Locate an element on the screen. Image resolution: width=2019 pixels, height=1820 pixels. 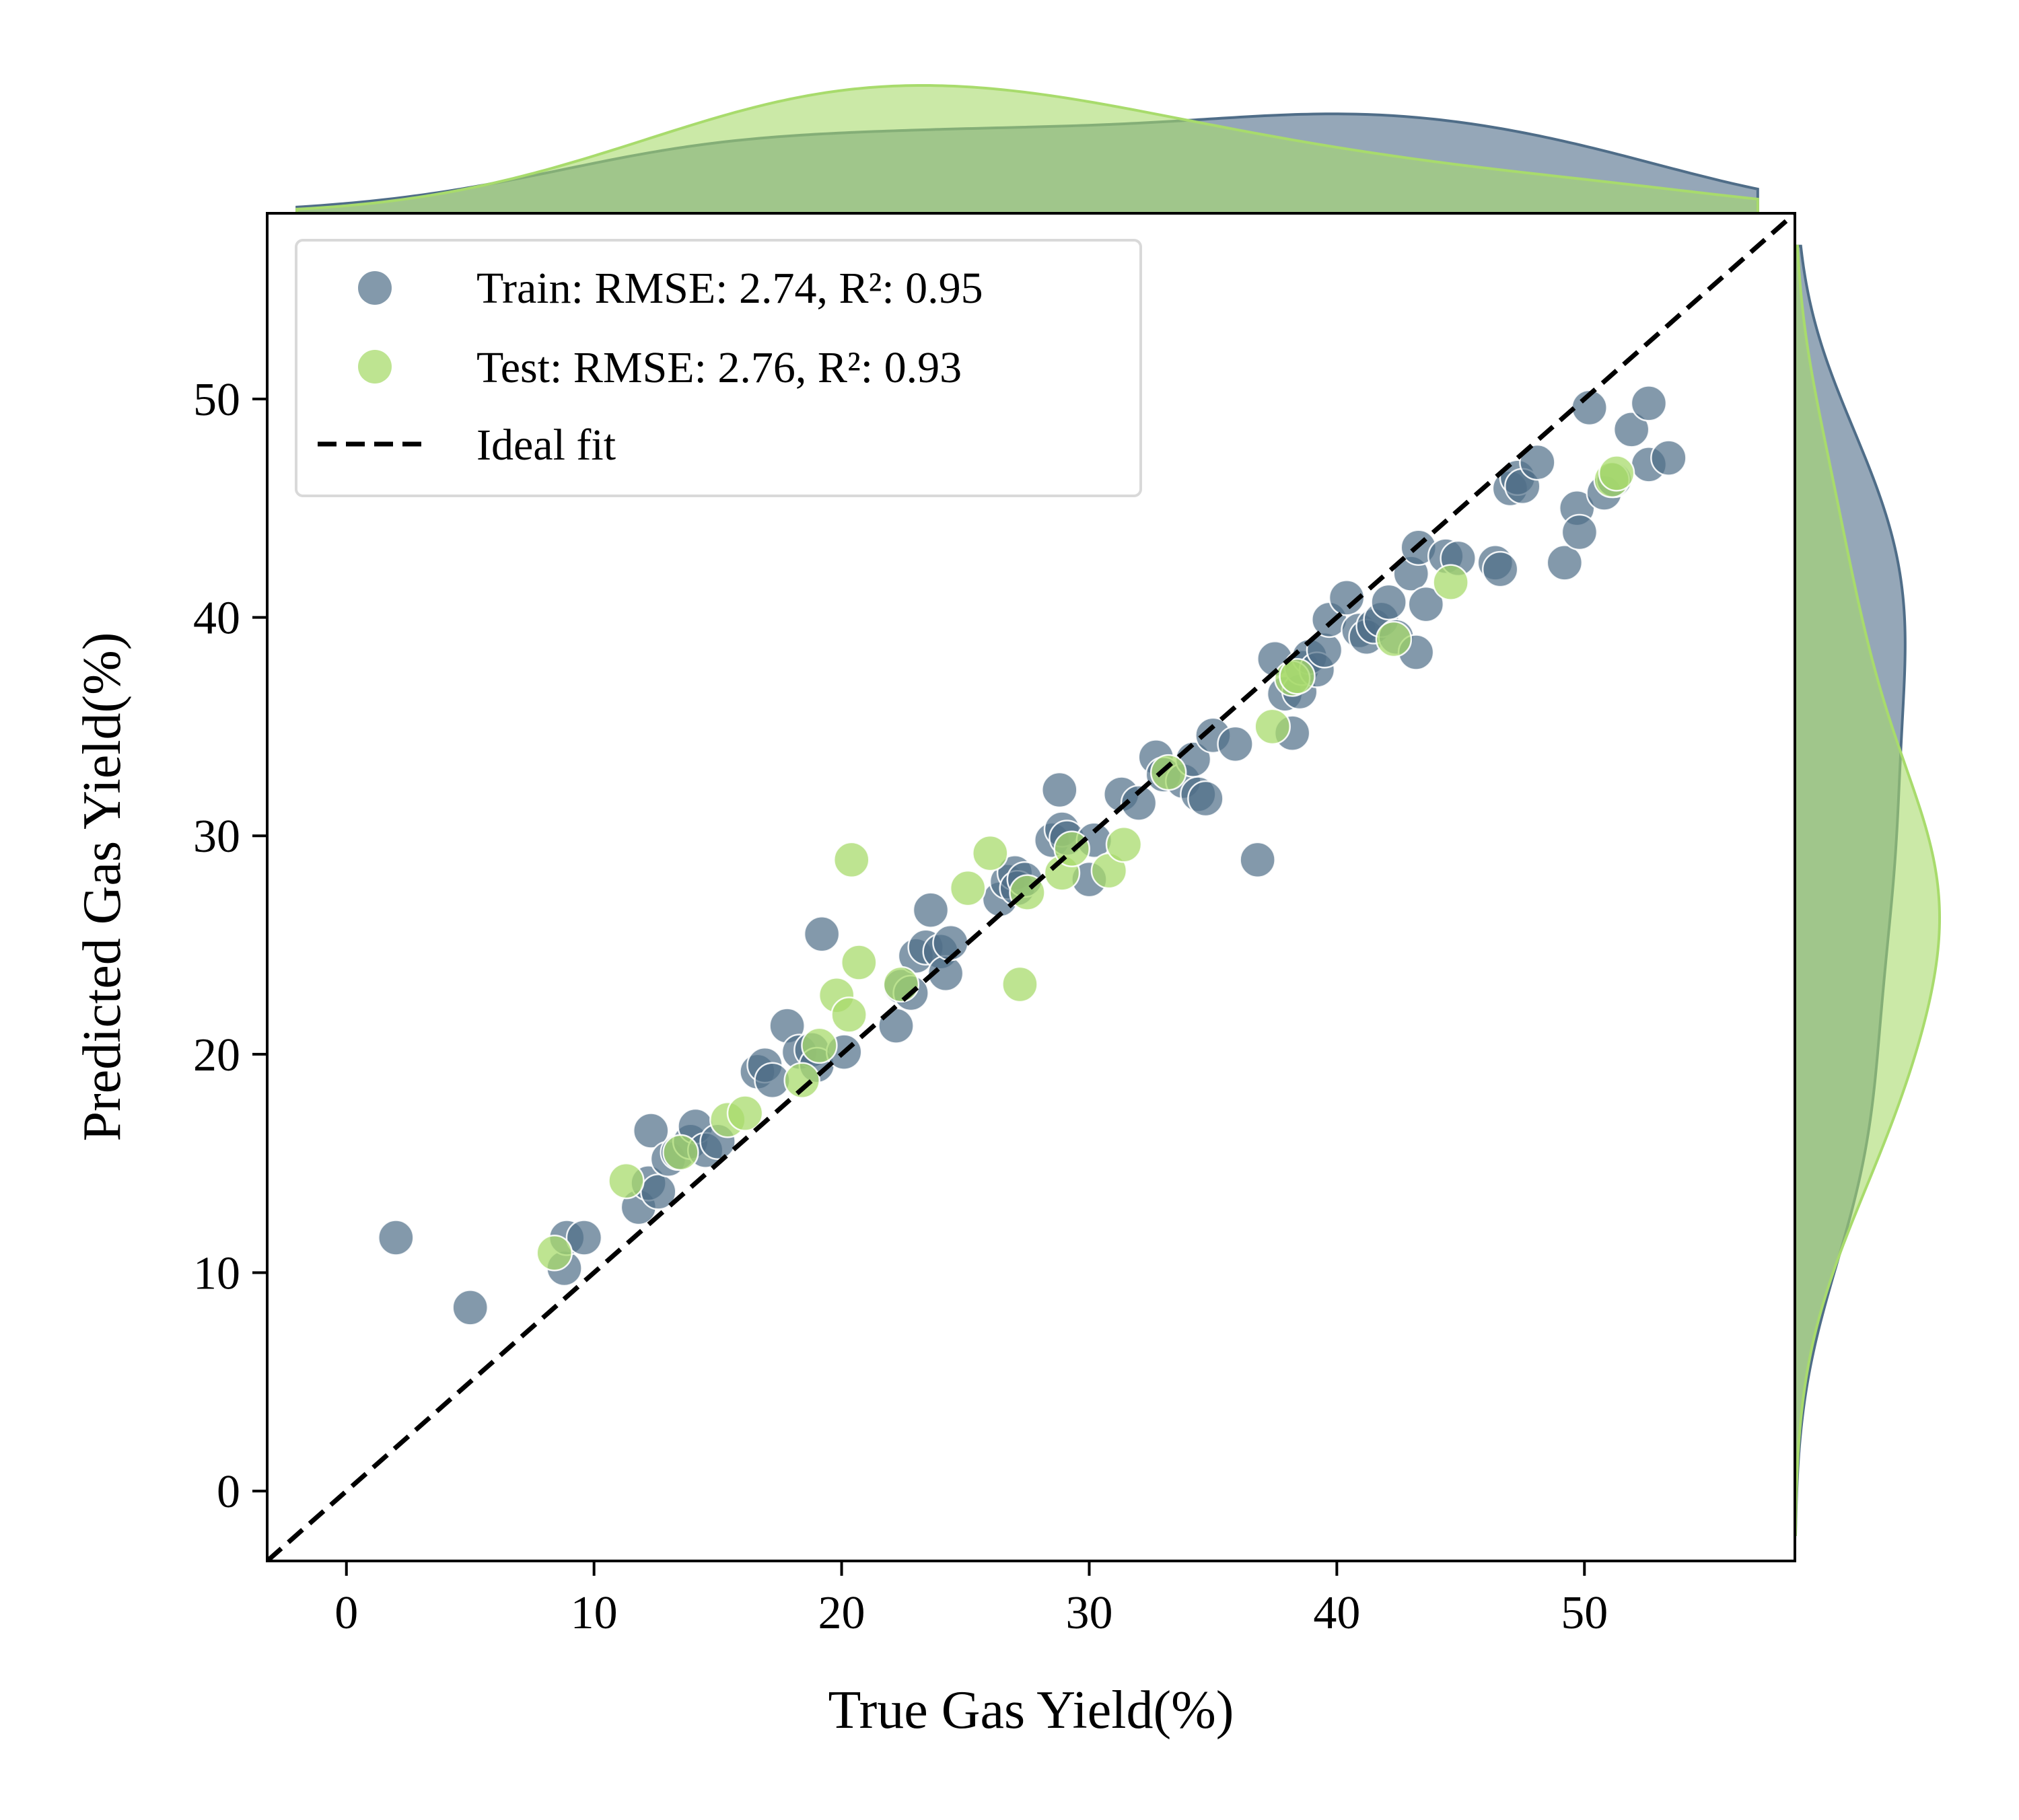
test-y-density is located at coordinates (1868, 890).